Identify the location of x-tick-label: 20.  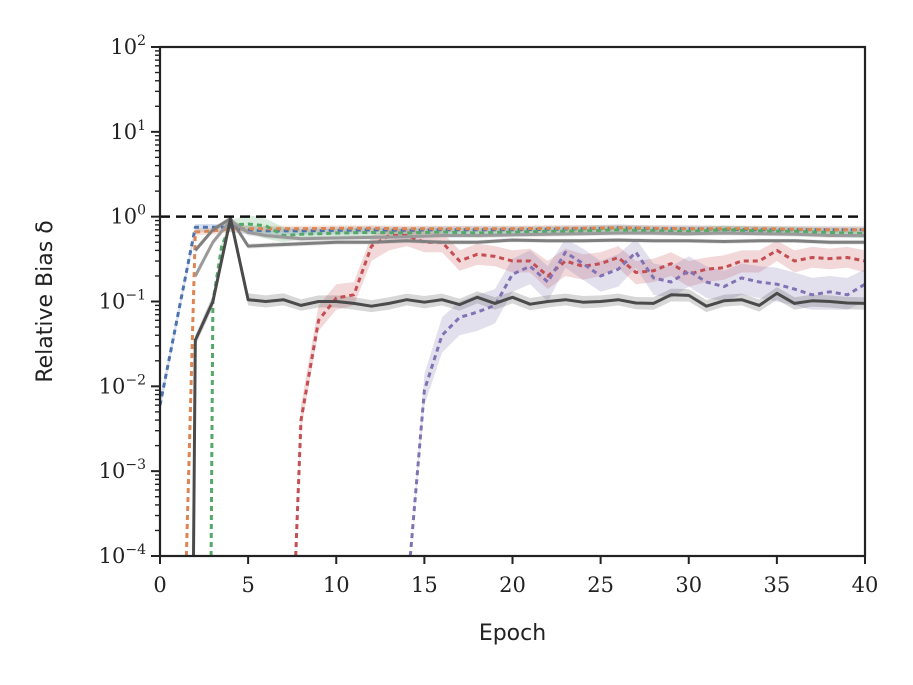
(512, 585).